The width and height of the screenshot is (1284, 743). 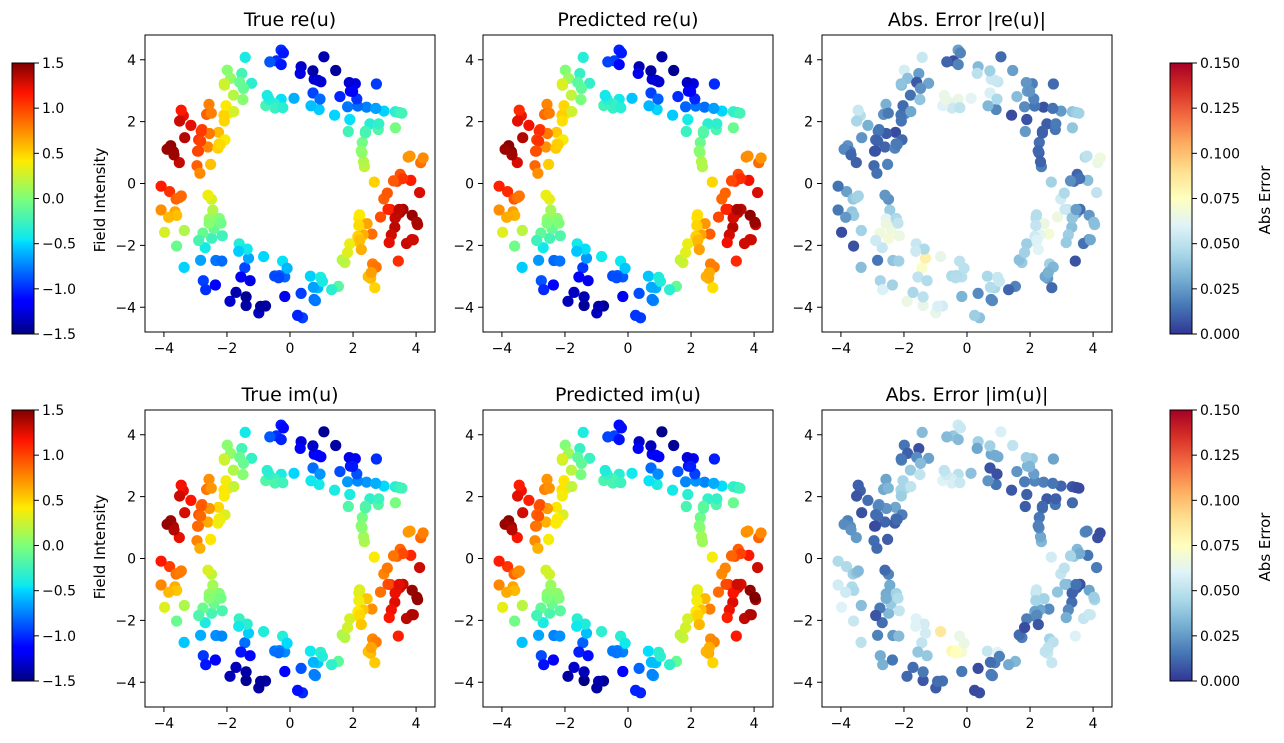 I want to click on y-tick-label: −4, so click(x=125, y=683).